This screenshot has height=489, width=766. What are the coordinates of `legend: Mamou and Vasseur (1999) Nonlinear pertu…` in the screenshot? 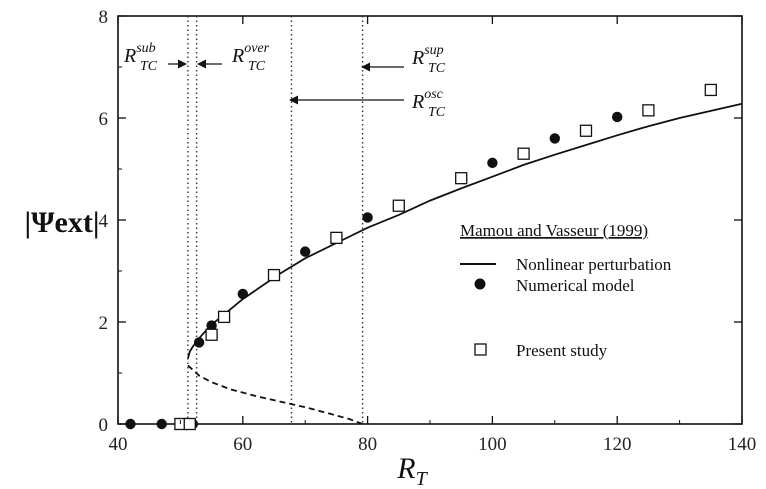 It's located at (566, 290).